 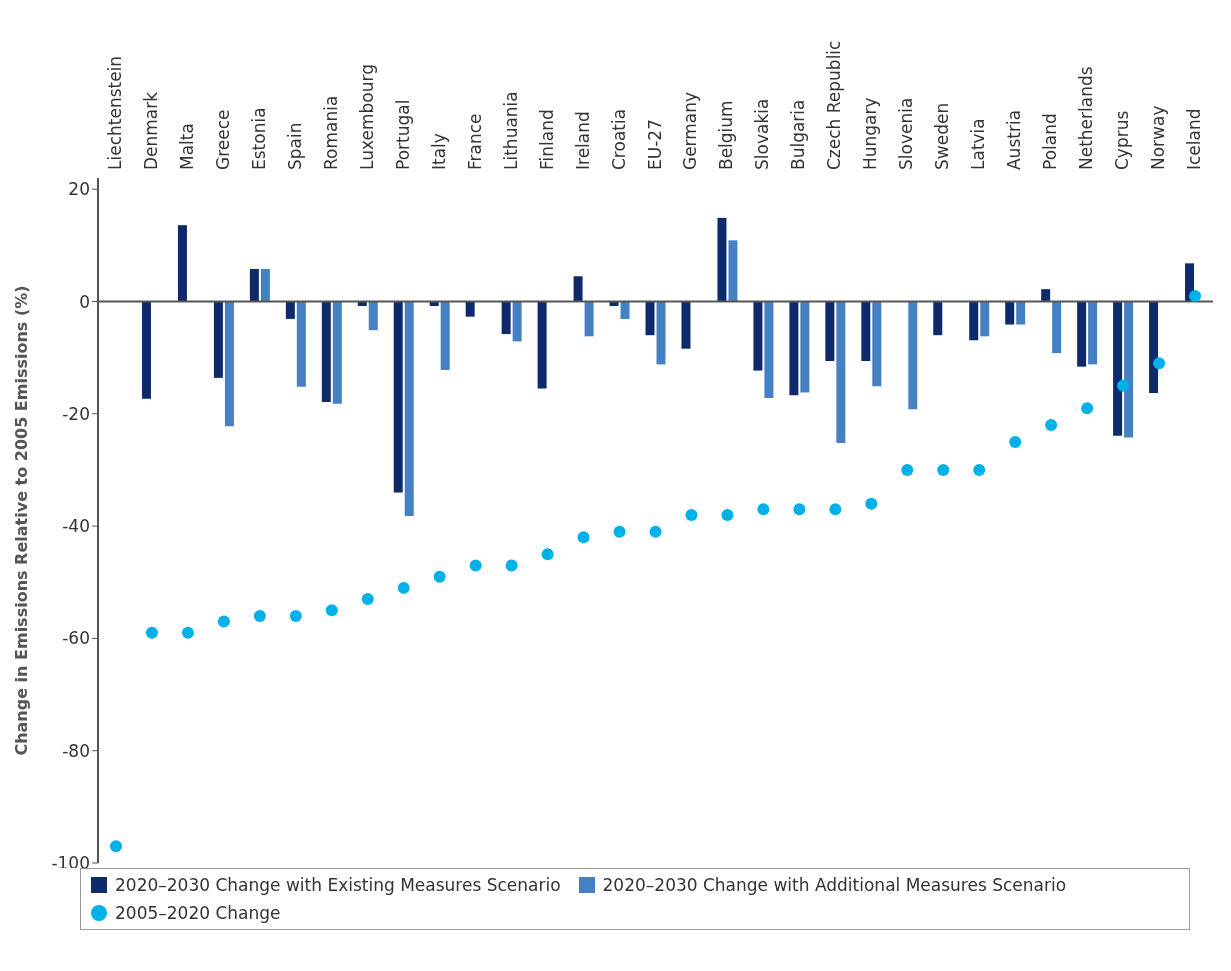 What do you see at coordinates (690, 130) in the screenshot?
I see `x-tick-label: Germany` at bounding box center [690, 130].